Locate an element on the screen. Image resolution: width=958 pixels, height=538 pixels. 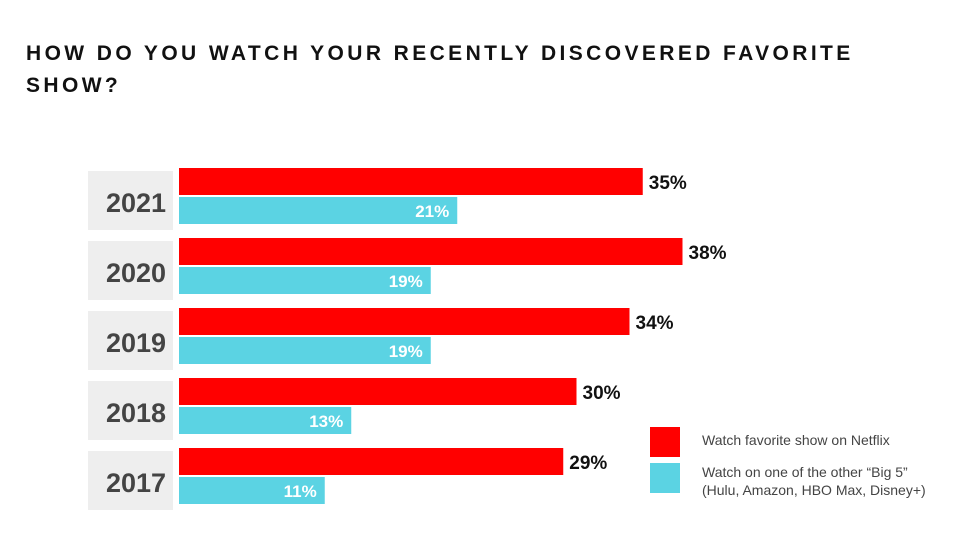
big5-value-label: 11% is located at coordinates (300, 491).